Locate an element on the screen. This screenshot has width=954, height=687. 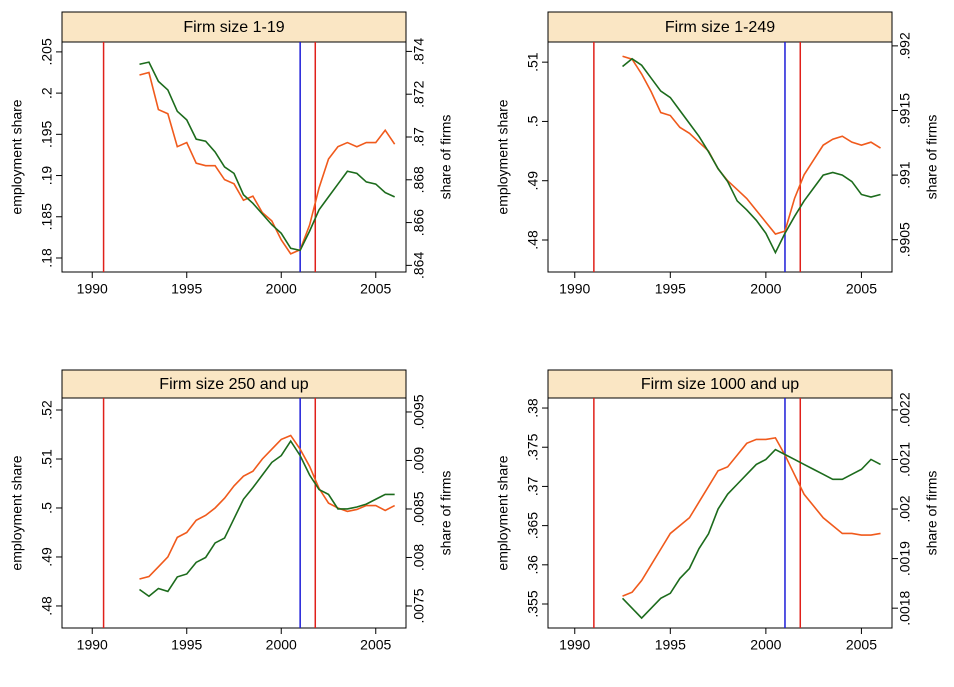
y2-tick-label: .866 is located at coordinates (419, 222).